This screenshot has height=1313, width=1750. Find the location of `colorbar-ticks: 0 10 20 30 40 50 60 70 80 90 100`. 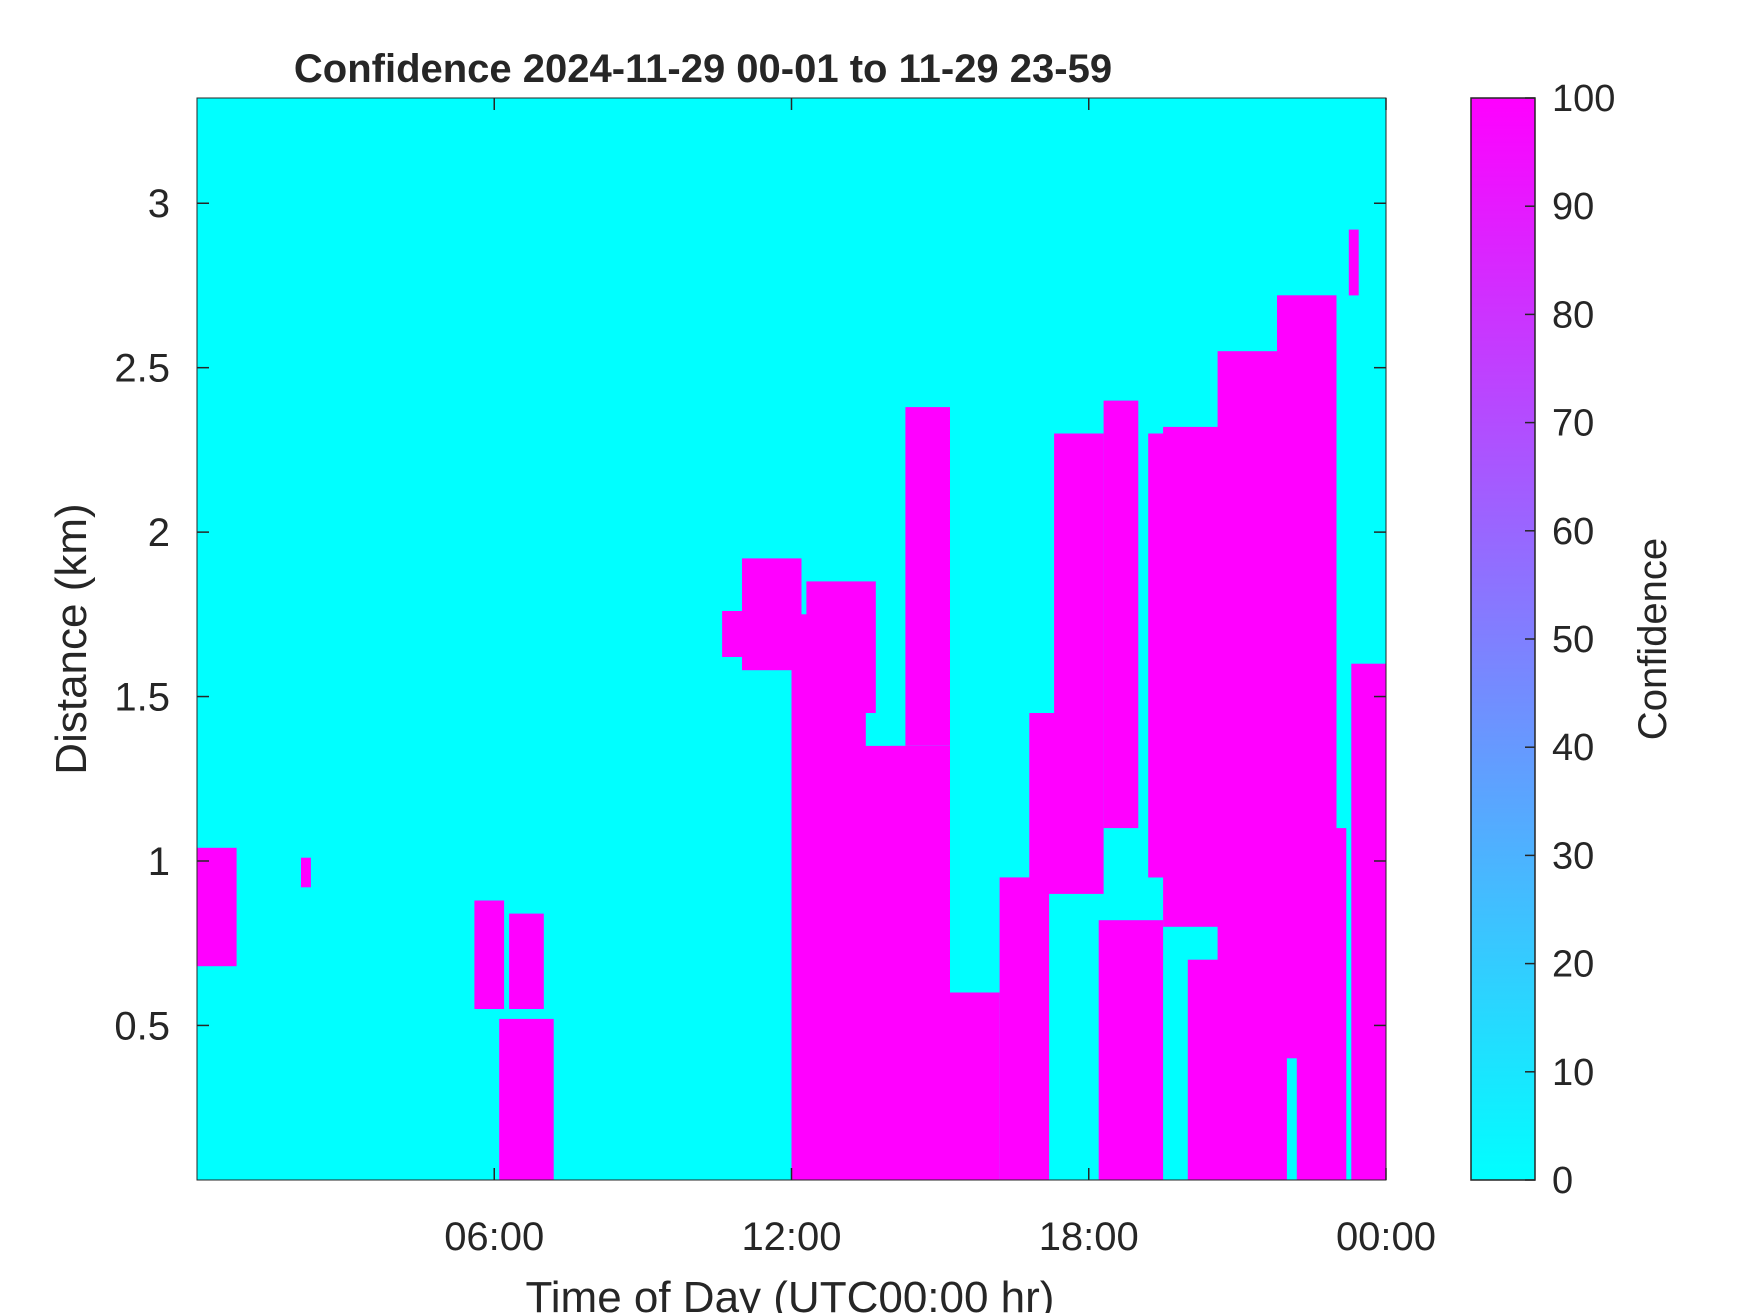

colorbar-ticks: 0 10 20 30 40 50 60 70 80 90 100 is located at coordinates (1570, 640).